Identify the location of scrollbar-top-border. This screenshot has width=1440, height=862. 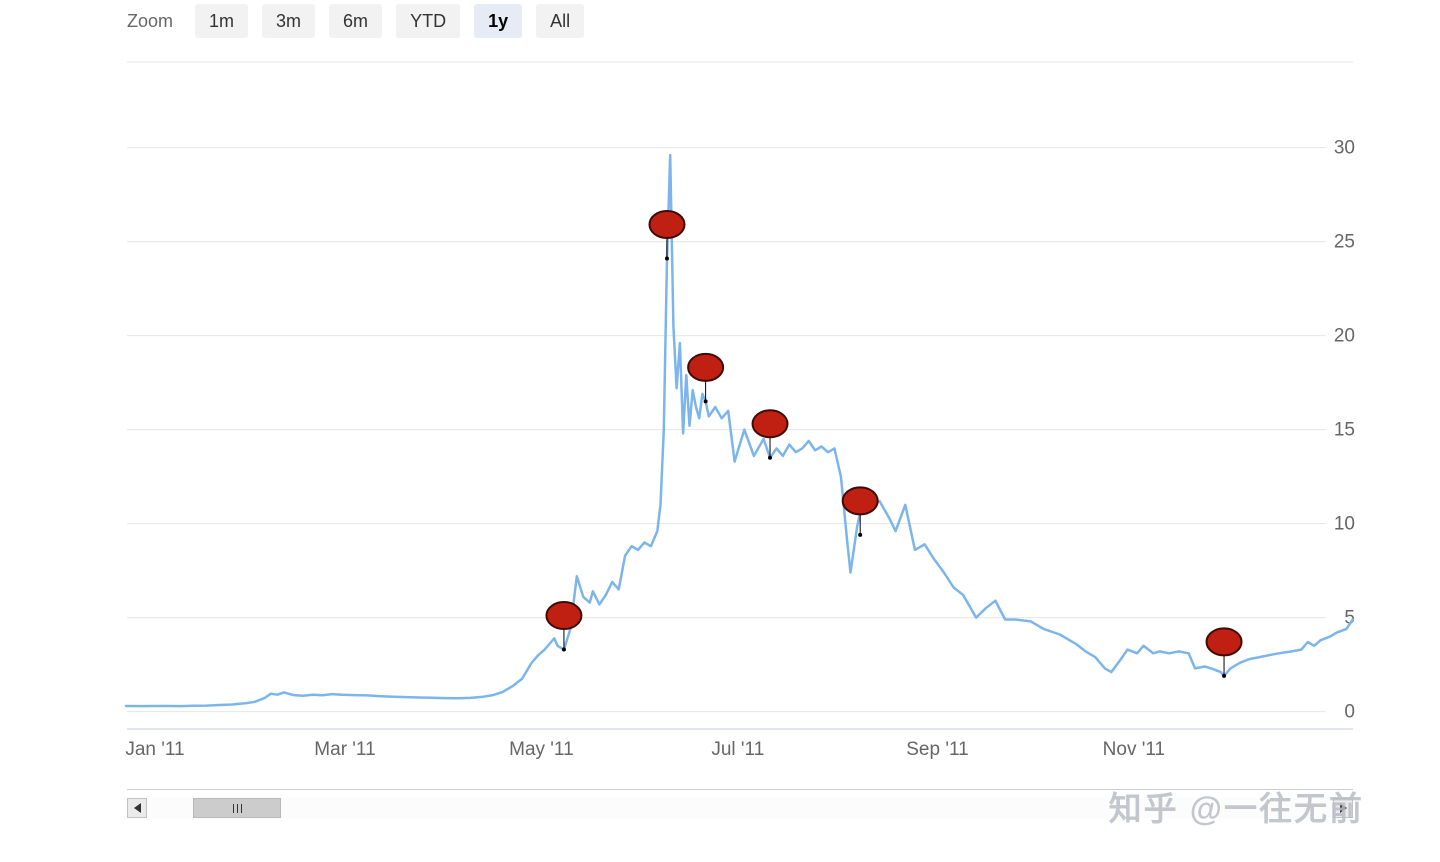
(740, 789).